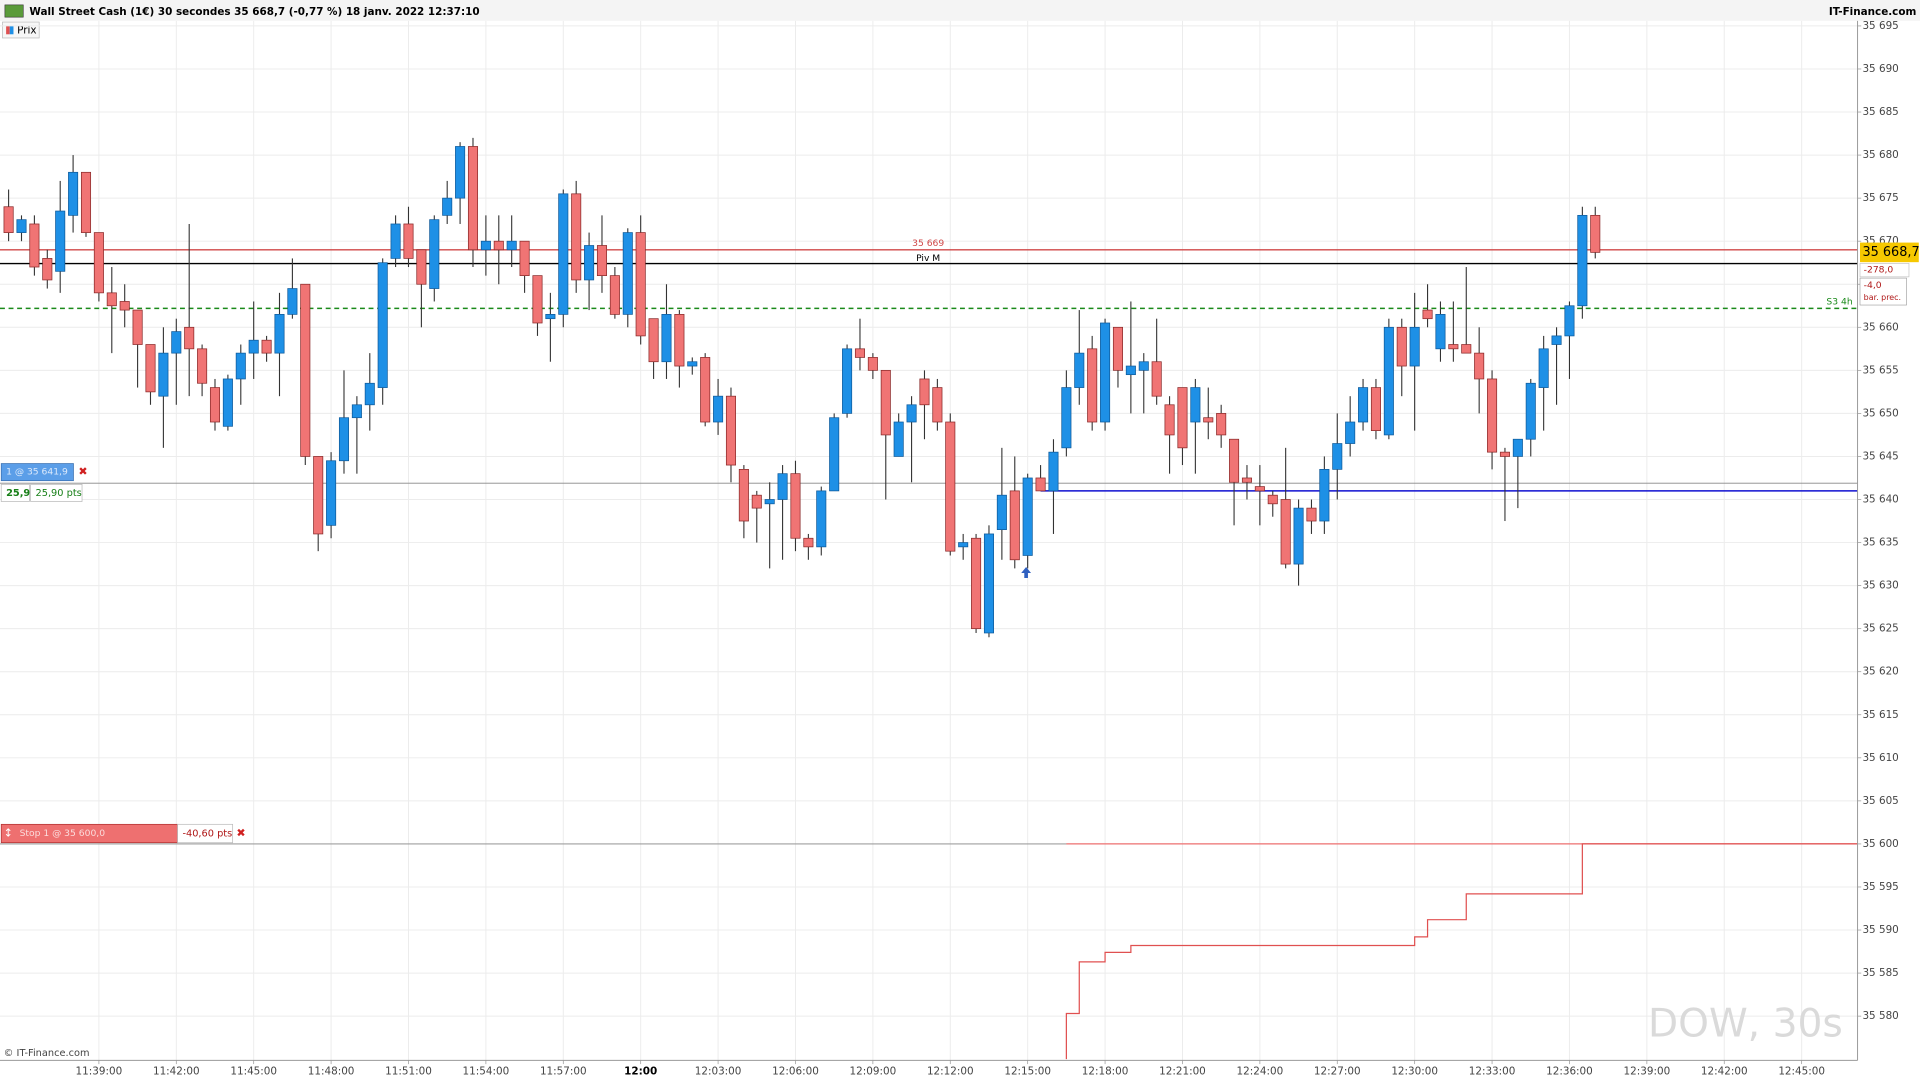  What do you see at coordinates (1880, 1016) in the screenshot?
I see `y-tick-label: 35 580` at bounding box center [1880, 1016].